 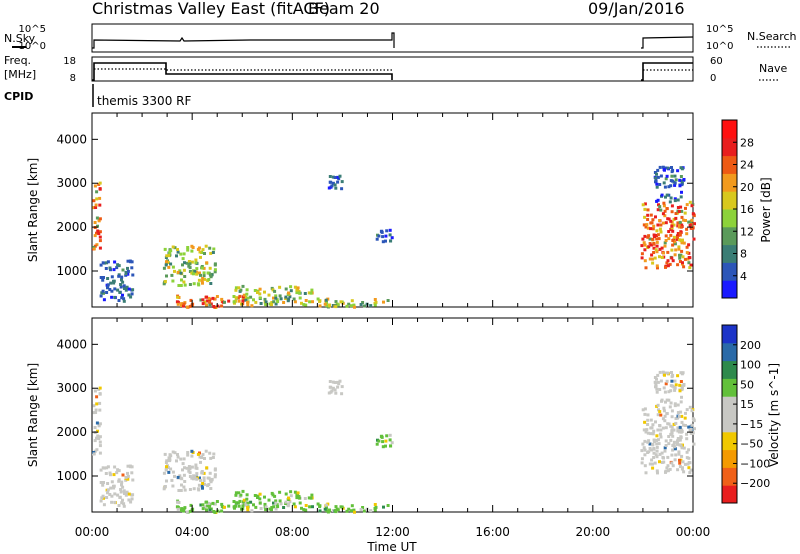 What do you see at coordinates (71, 271) in the screenshot?
I see `y-tick-label: 1000` at bounding box center [71, 271].